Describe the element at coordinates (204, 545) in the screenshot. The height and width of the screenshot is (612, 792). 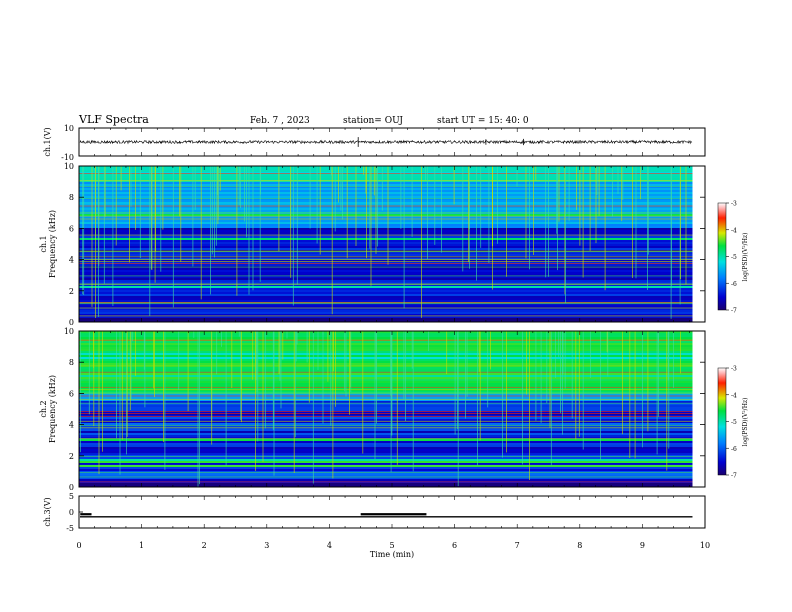
I see `xtick-label: 2` at that location.